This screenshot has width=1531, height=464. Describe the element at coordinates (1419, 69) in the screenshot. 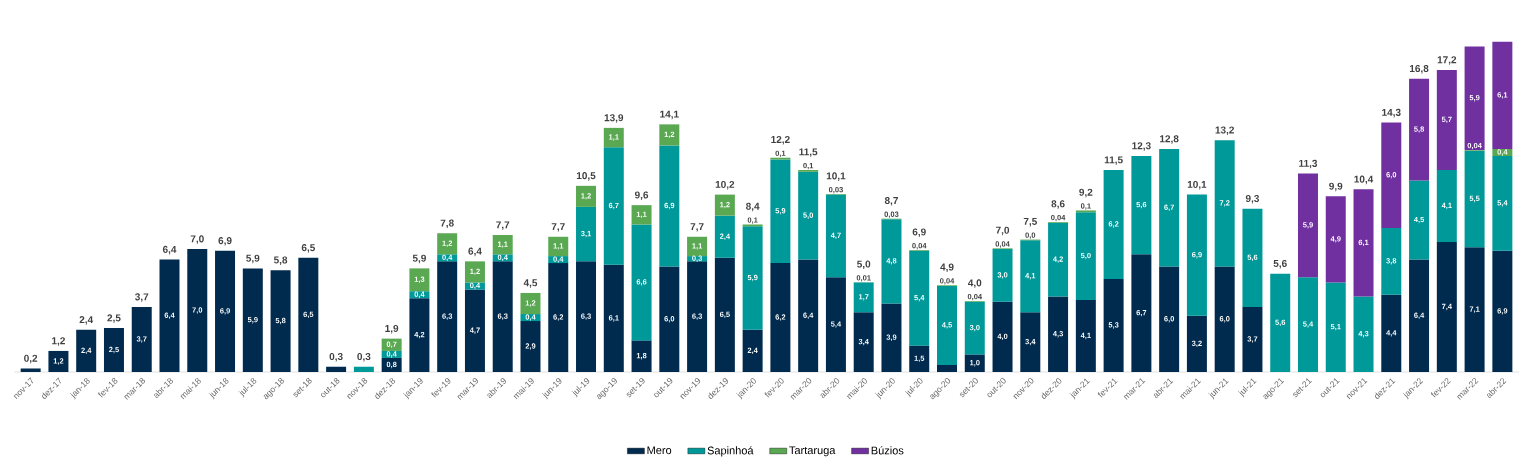

I see `total-label: 16,8` at that location.